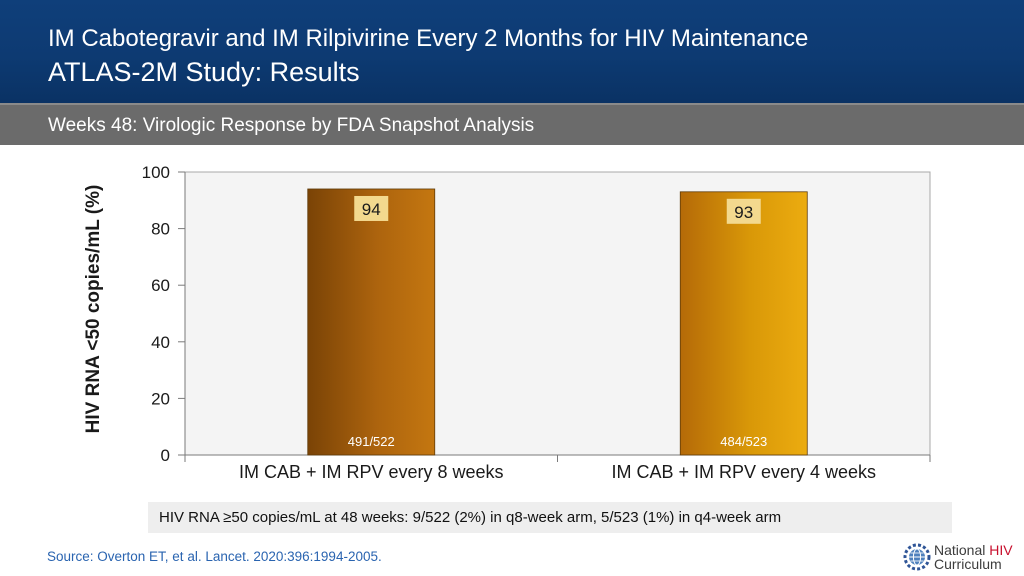  Describe the element at coordinates (160, 229) in the screenshot. I see `y-tick-label: 80` at that location.